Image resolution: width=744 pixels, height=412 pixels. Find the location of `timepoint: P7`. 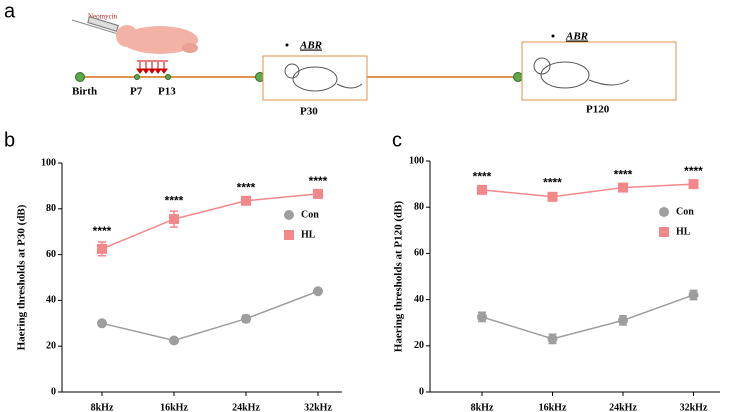

timepoint: P7 is located at coordinates (136, 92).